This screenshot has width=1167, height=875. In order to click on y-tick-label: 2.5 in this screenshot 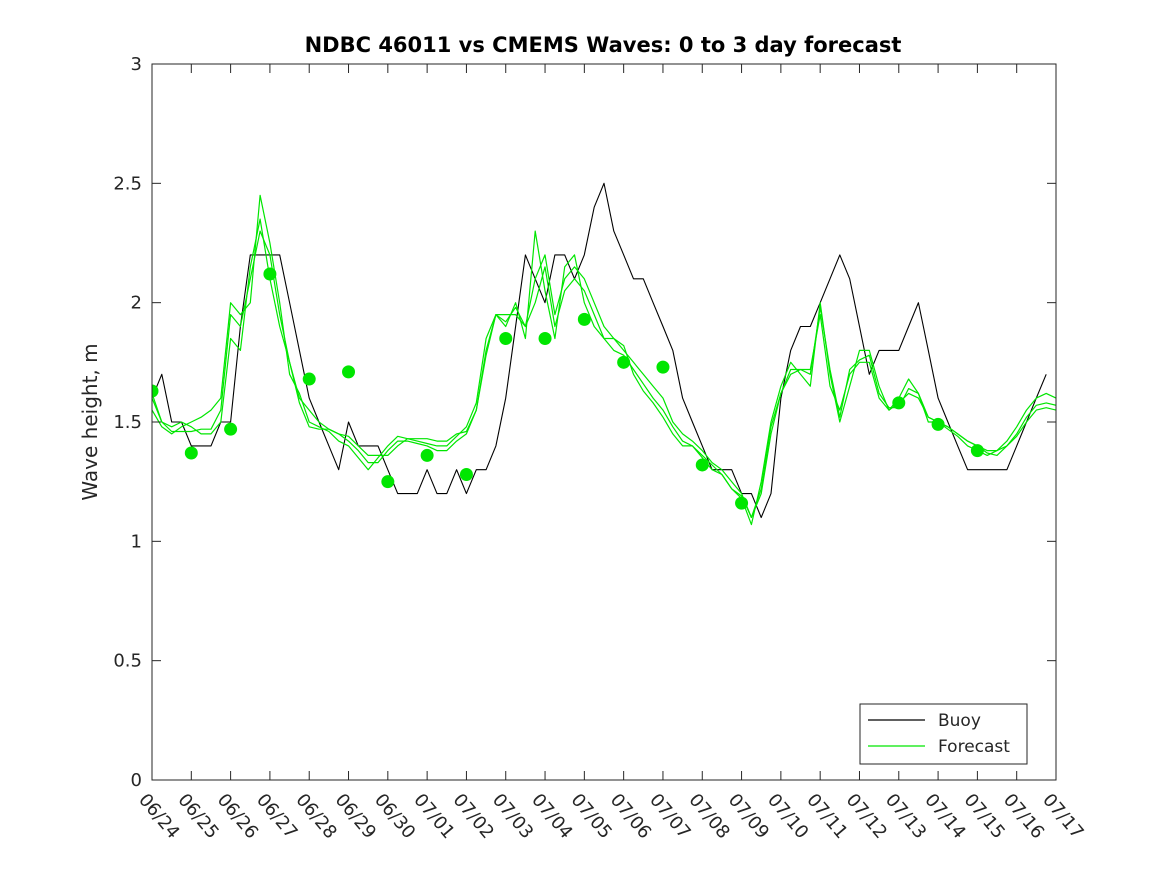, I will do `click(127, 183)`.